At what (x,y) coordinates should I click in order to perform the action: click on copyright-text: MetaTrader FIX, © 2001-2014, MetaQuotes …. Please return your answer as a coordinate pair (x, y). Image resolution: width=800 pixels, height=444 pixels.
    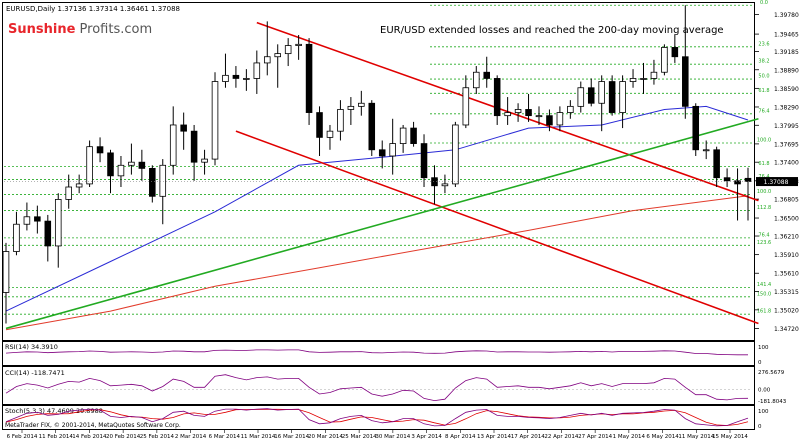
    Looking at the image, I should click on (93, 425).